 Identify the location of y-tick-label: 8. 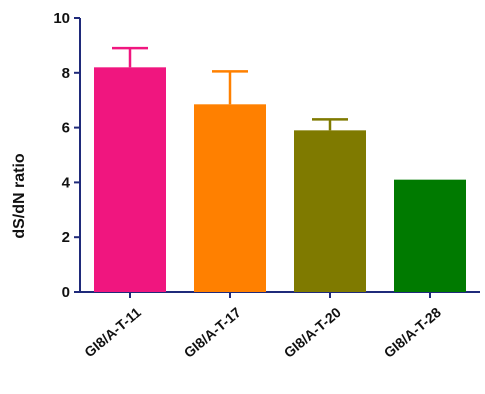
(66, 73).